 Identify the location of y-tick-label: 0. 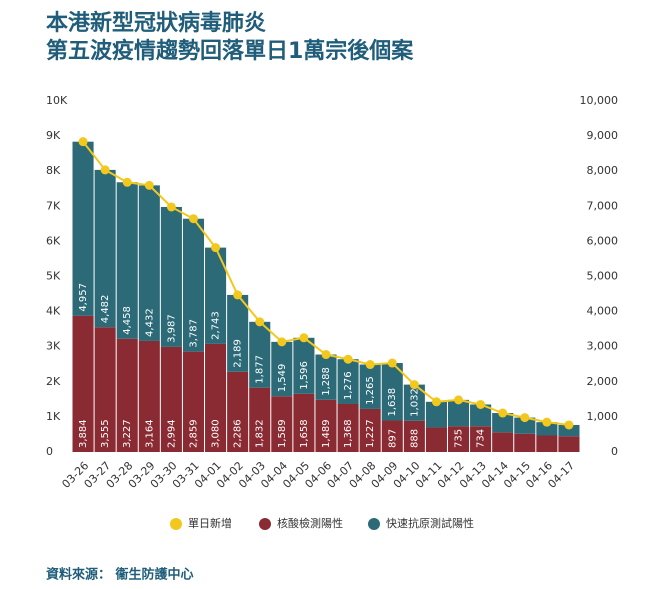
(49, 451).